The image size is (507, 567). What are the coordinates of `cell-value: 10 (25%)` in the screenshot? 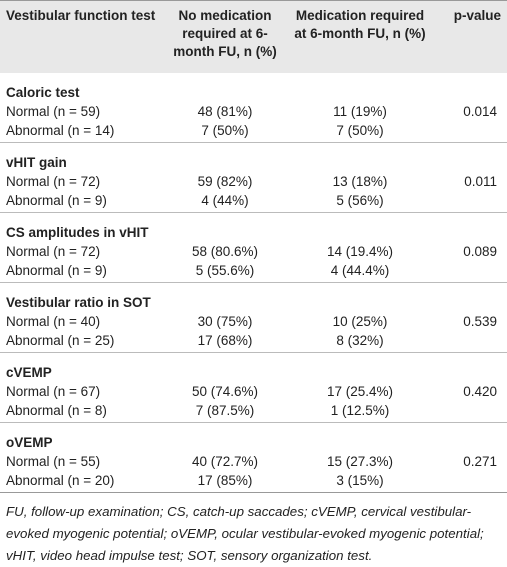 It's located at (360, 321).